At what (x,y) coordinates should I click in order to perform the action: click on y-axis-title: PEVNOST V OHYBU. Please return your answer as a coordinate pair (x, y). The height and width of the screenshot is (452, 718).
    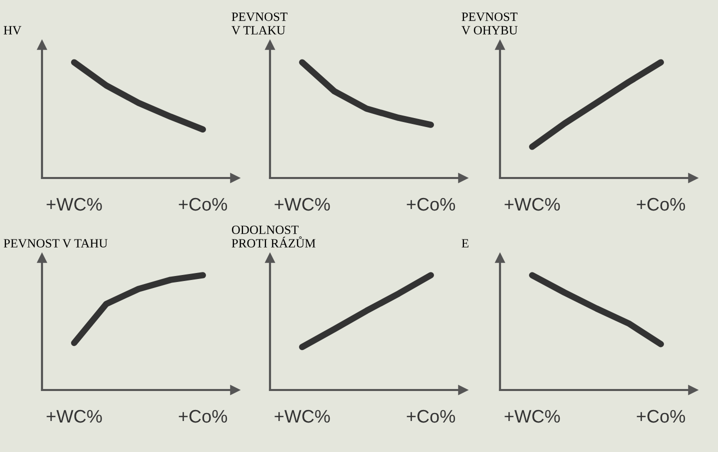
    Looking at the image, I should click on (490, 23).